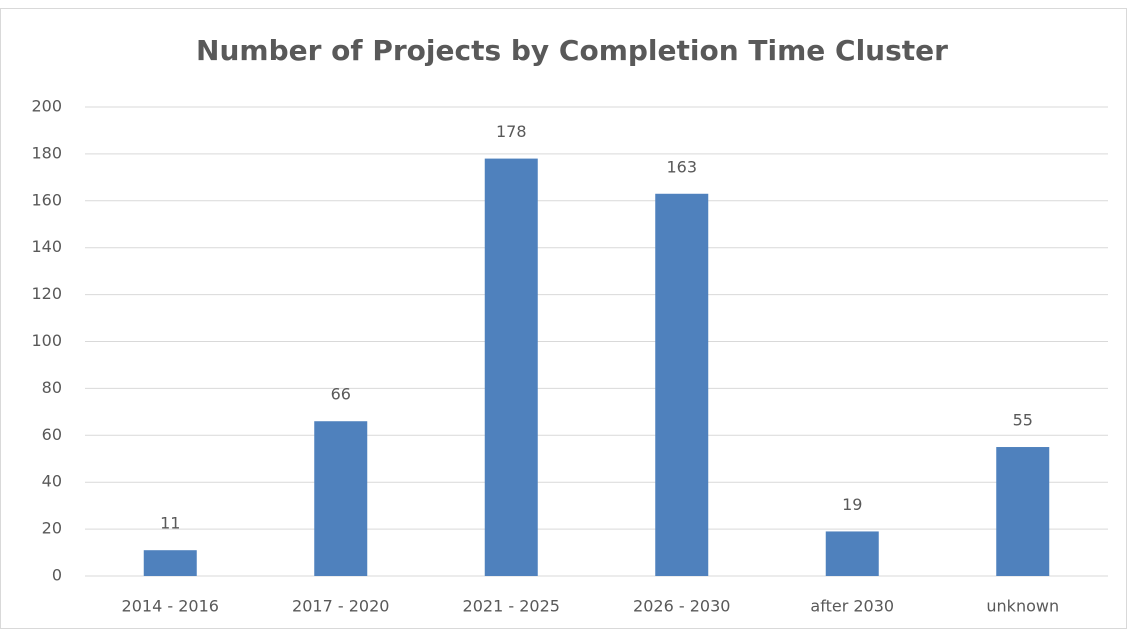 This screenshot has height=630, width=1128. What do you see at coordinates (852, 504) in the screenshot?
I see `data-label: 19` at bounding box center [852, 504].